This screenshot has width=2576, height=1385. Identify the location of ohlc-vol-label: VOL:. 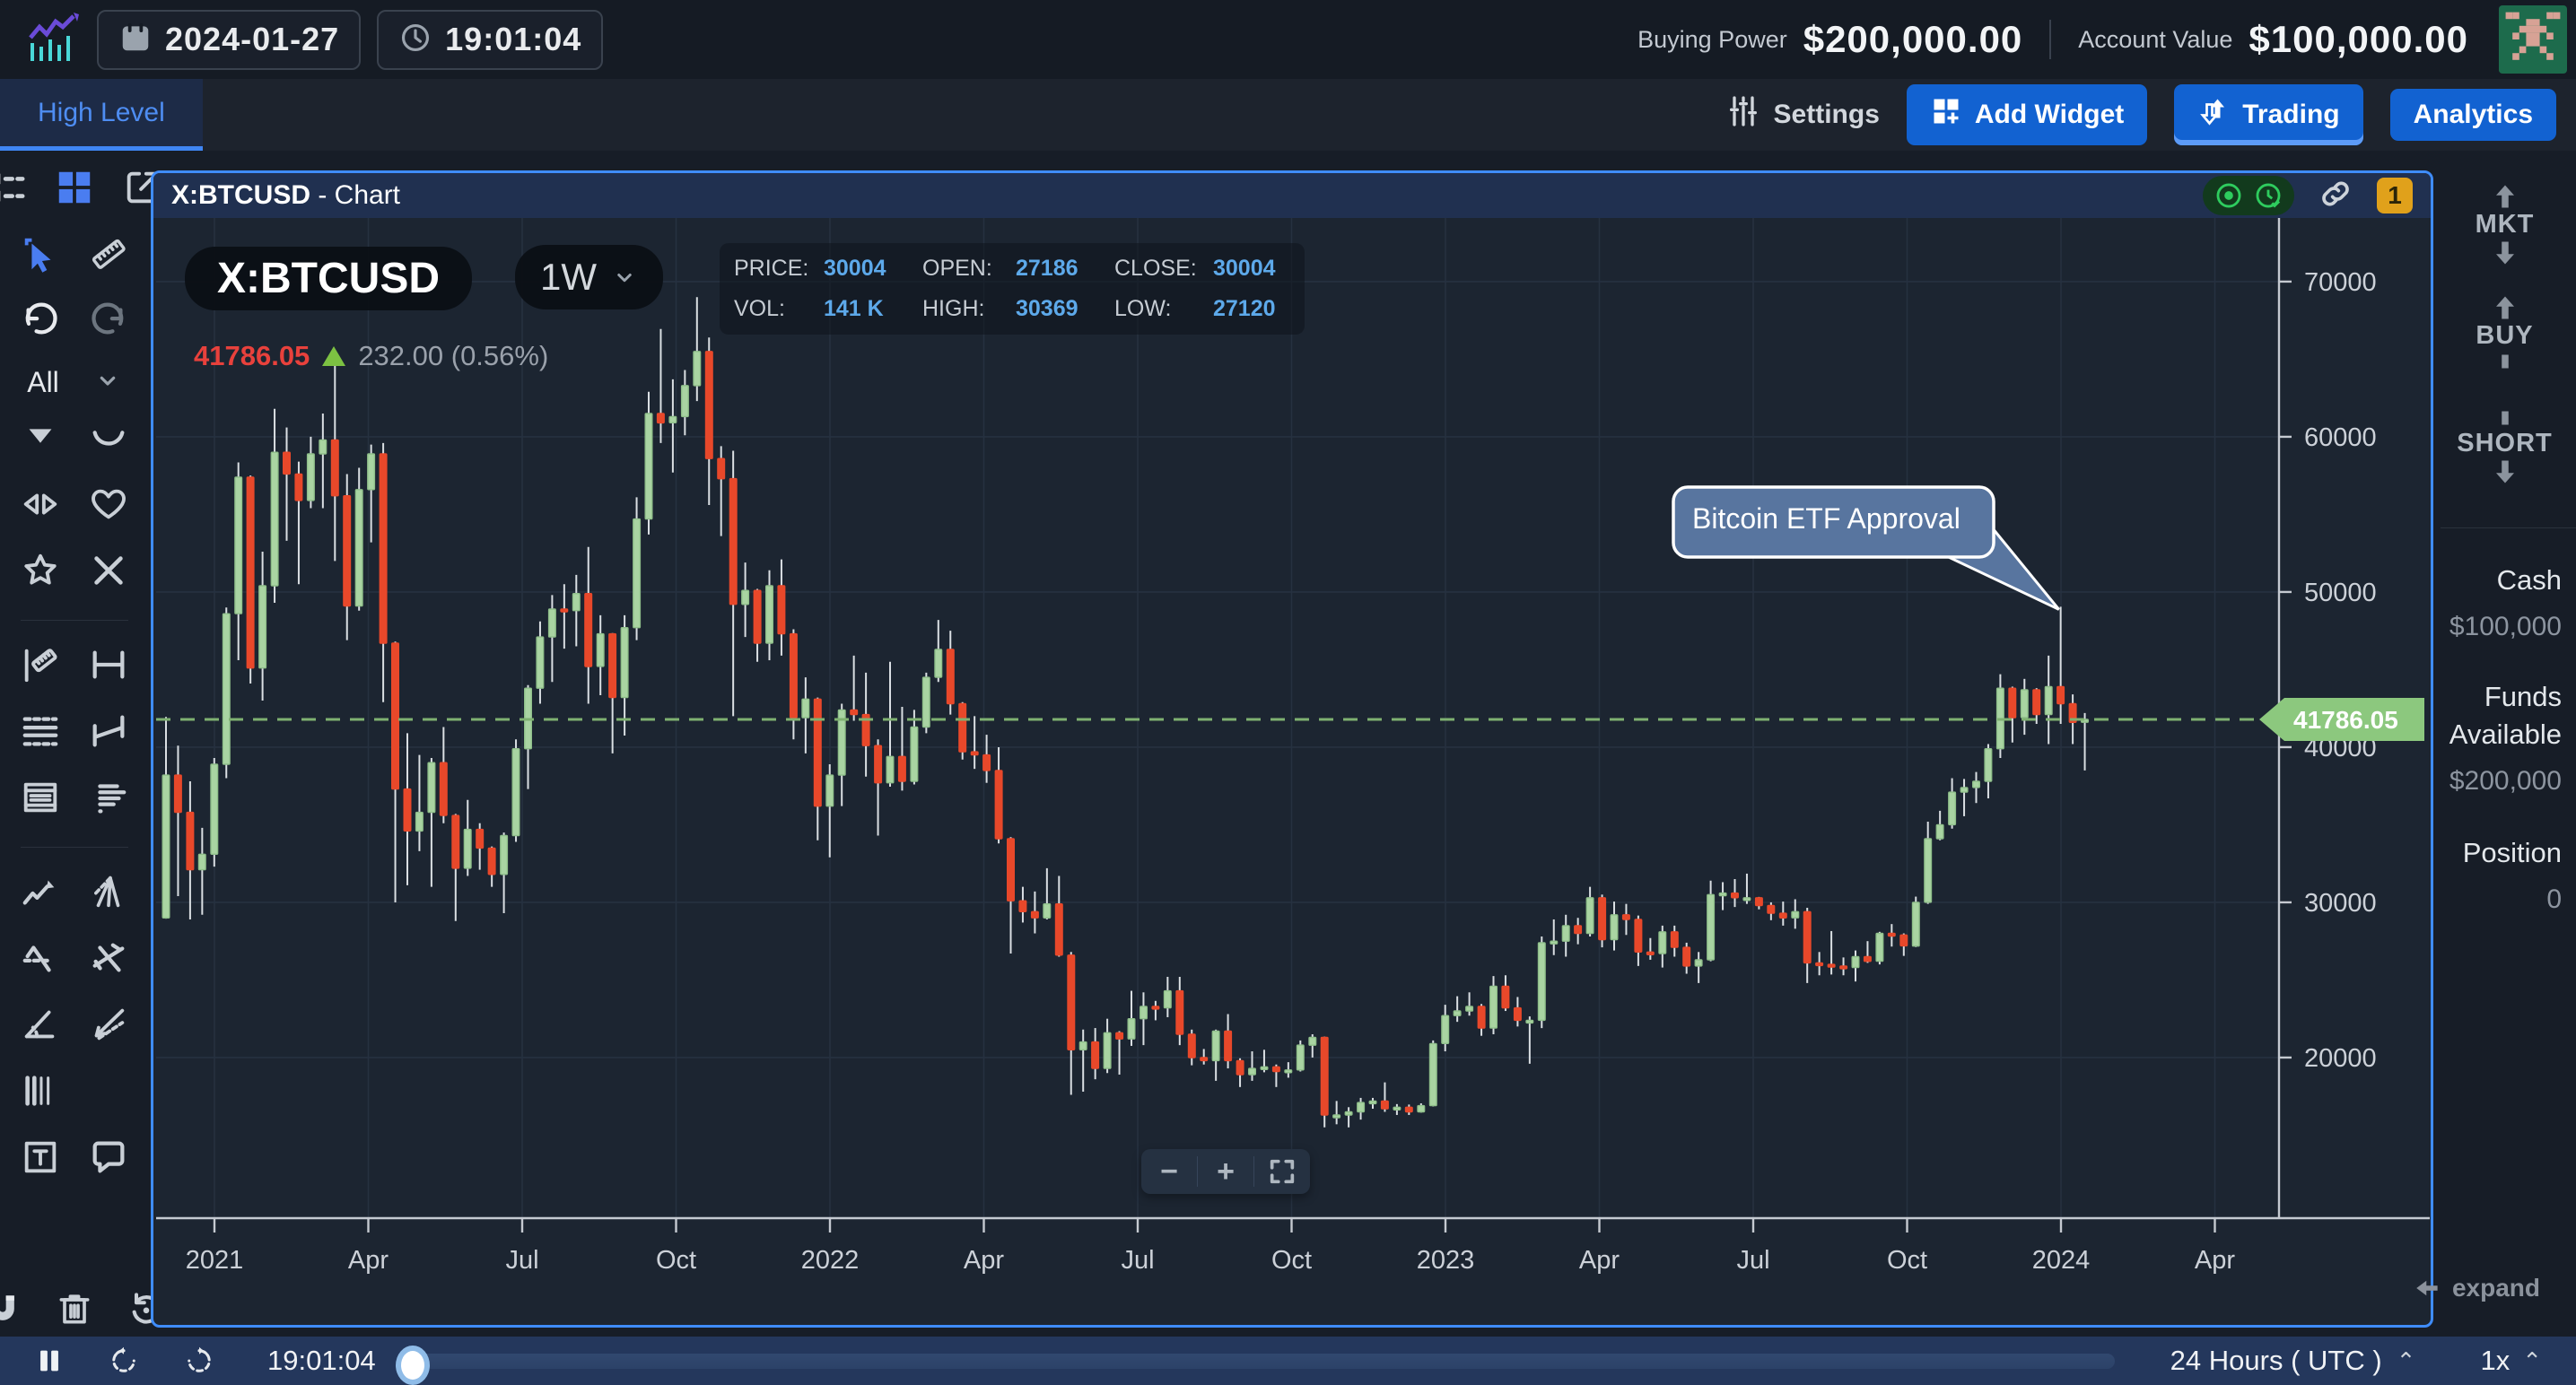
(760, 308).